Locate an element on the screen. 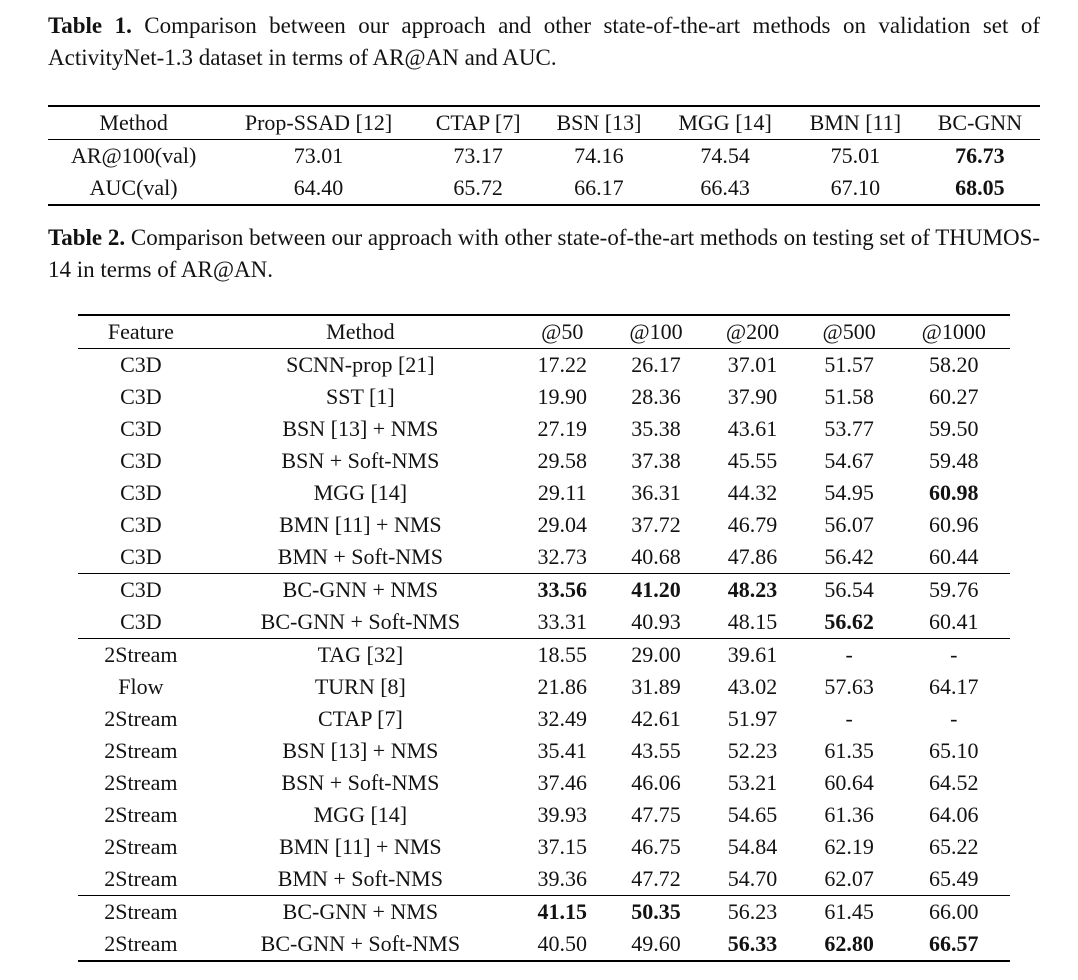 The image size is (1078, 980). table-cell: 51.57 is located at coordinates (849, 364).